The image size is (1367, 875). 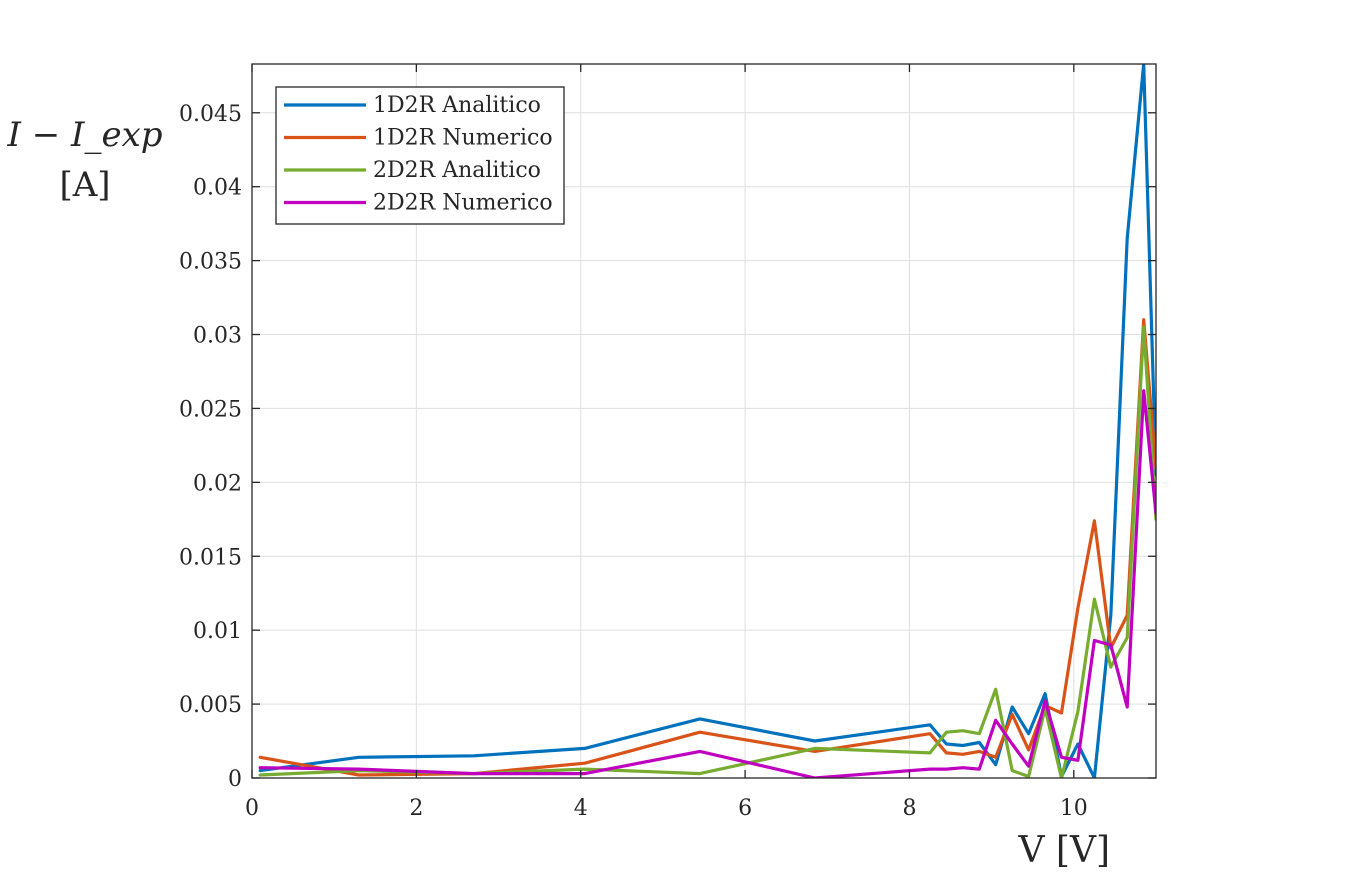 I want to click on y-tick-label: 0.005, so click(x=210, y=705).